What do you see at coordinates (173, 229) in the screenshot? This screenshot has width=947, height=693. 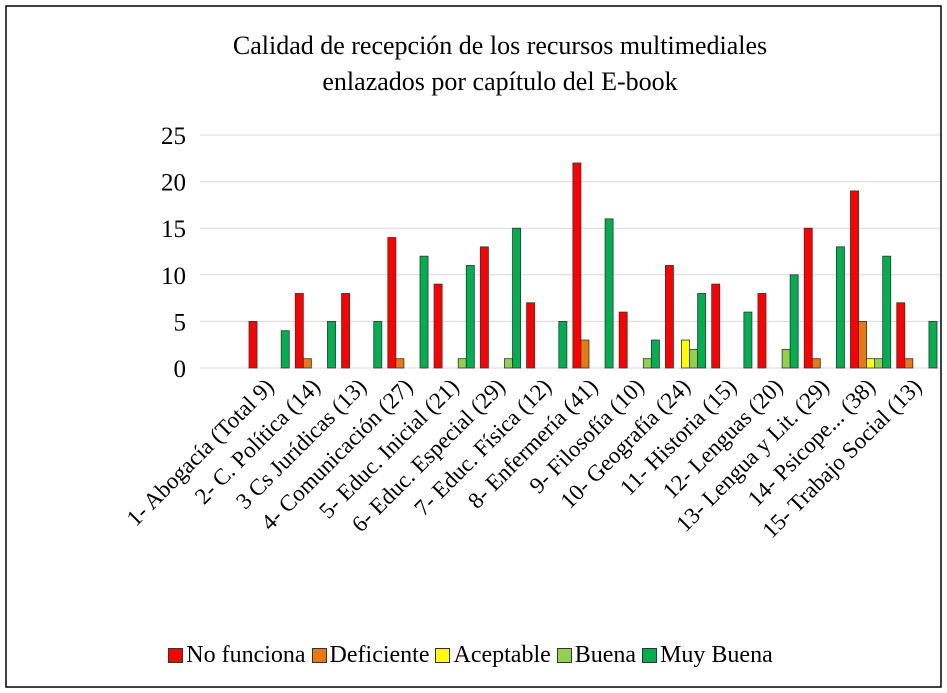 I see `y-tick-label: 15` at bounding box center [173, 229].